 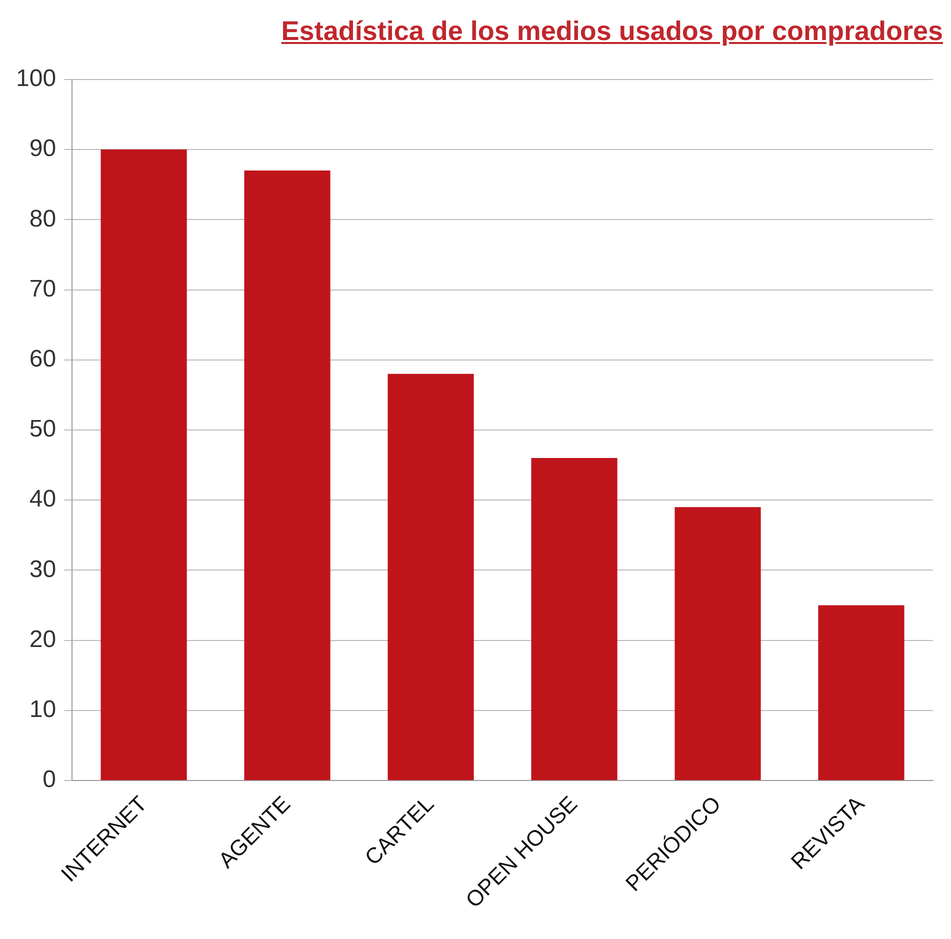 What do you see at coordinates (611, 31) in the screenshot?
I see `chart-title: Estadística de los medios usados por compradores` at bounding box center [611, 31].